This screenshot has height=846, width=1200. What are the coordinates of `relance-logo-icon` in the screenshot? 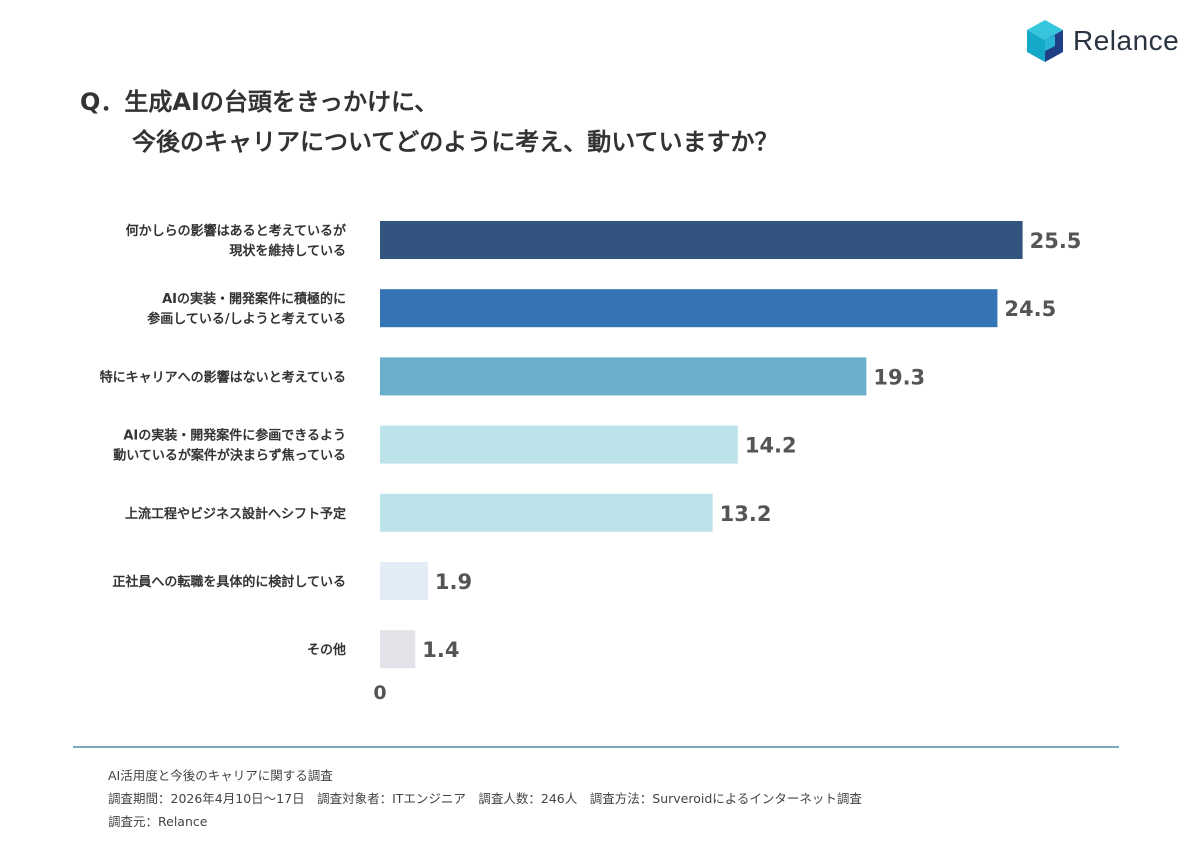 It's located at (1045, 41).